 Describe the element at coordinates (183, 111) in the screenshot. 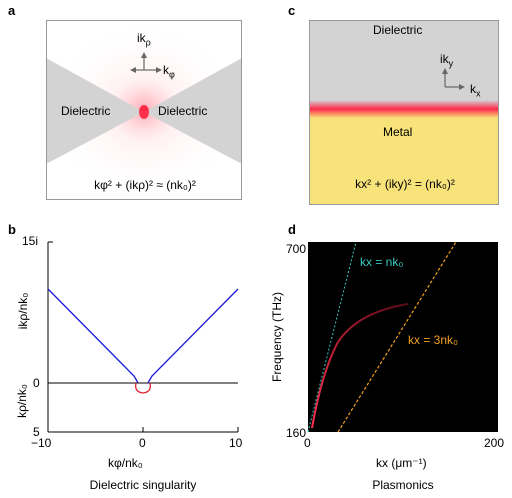

I see `panel-a-dielectric-right: Dielectric` at that location.